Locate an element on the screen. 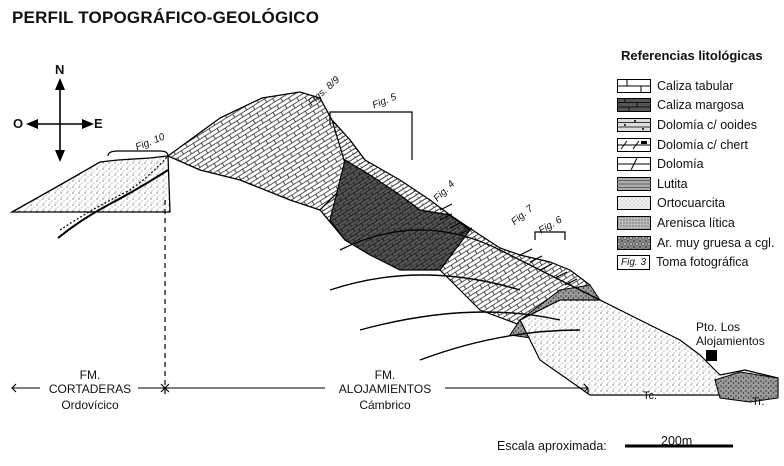 The image size is (784, 466). cortaderas-hill is located at coordinates (90, 197).